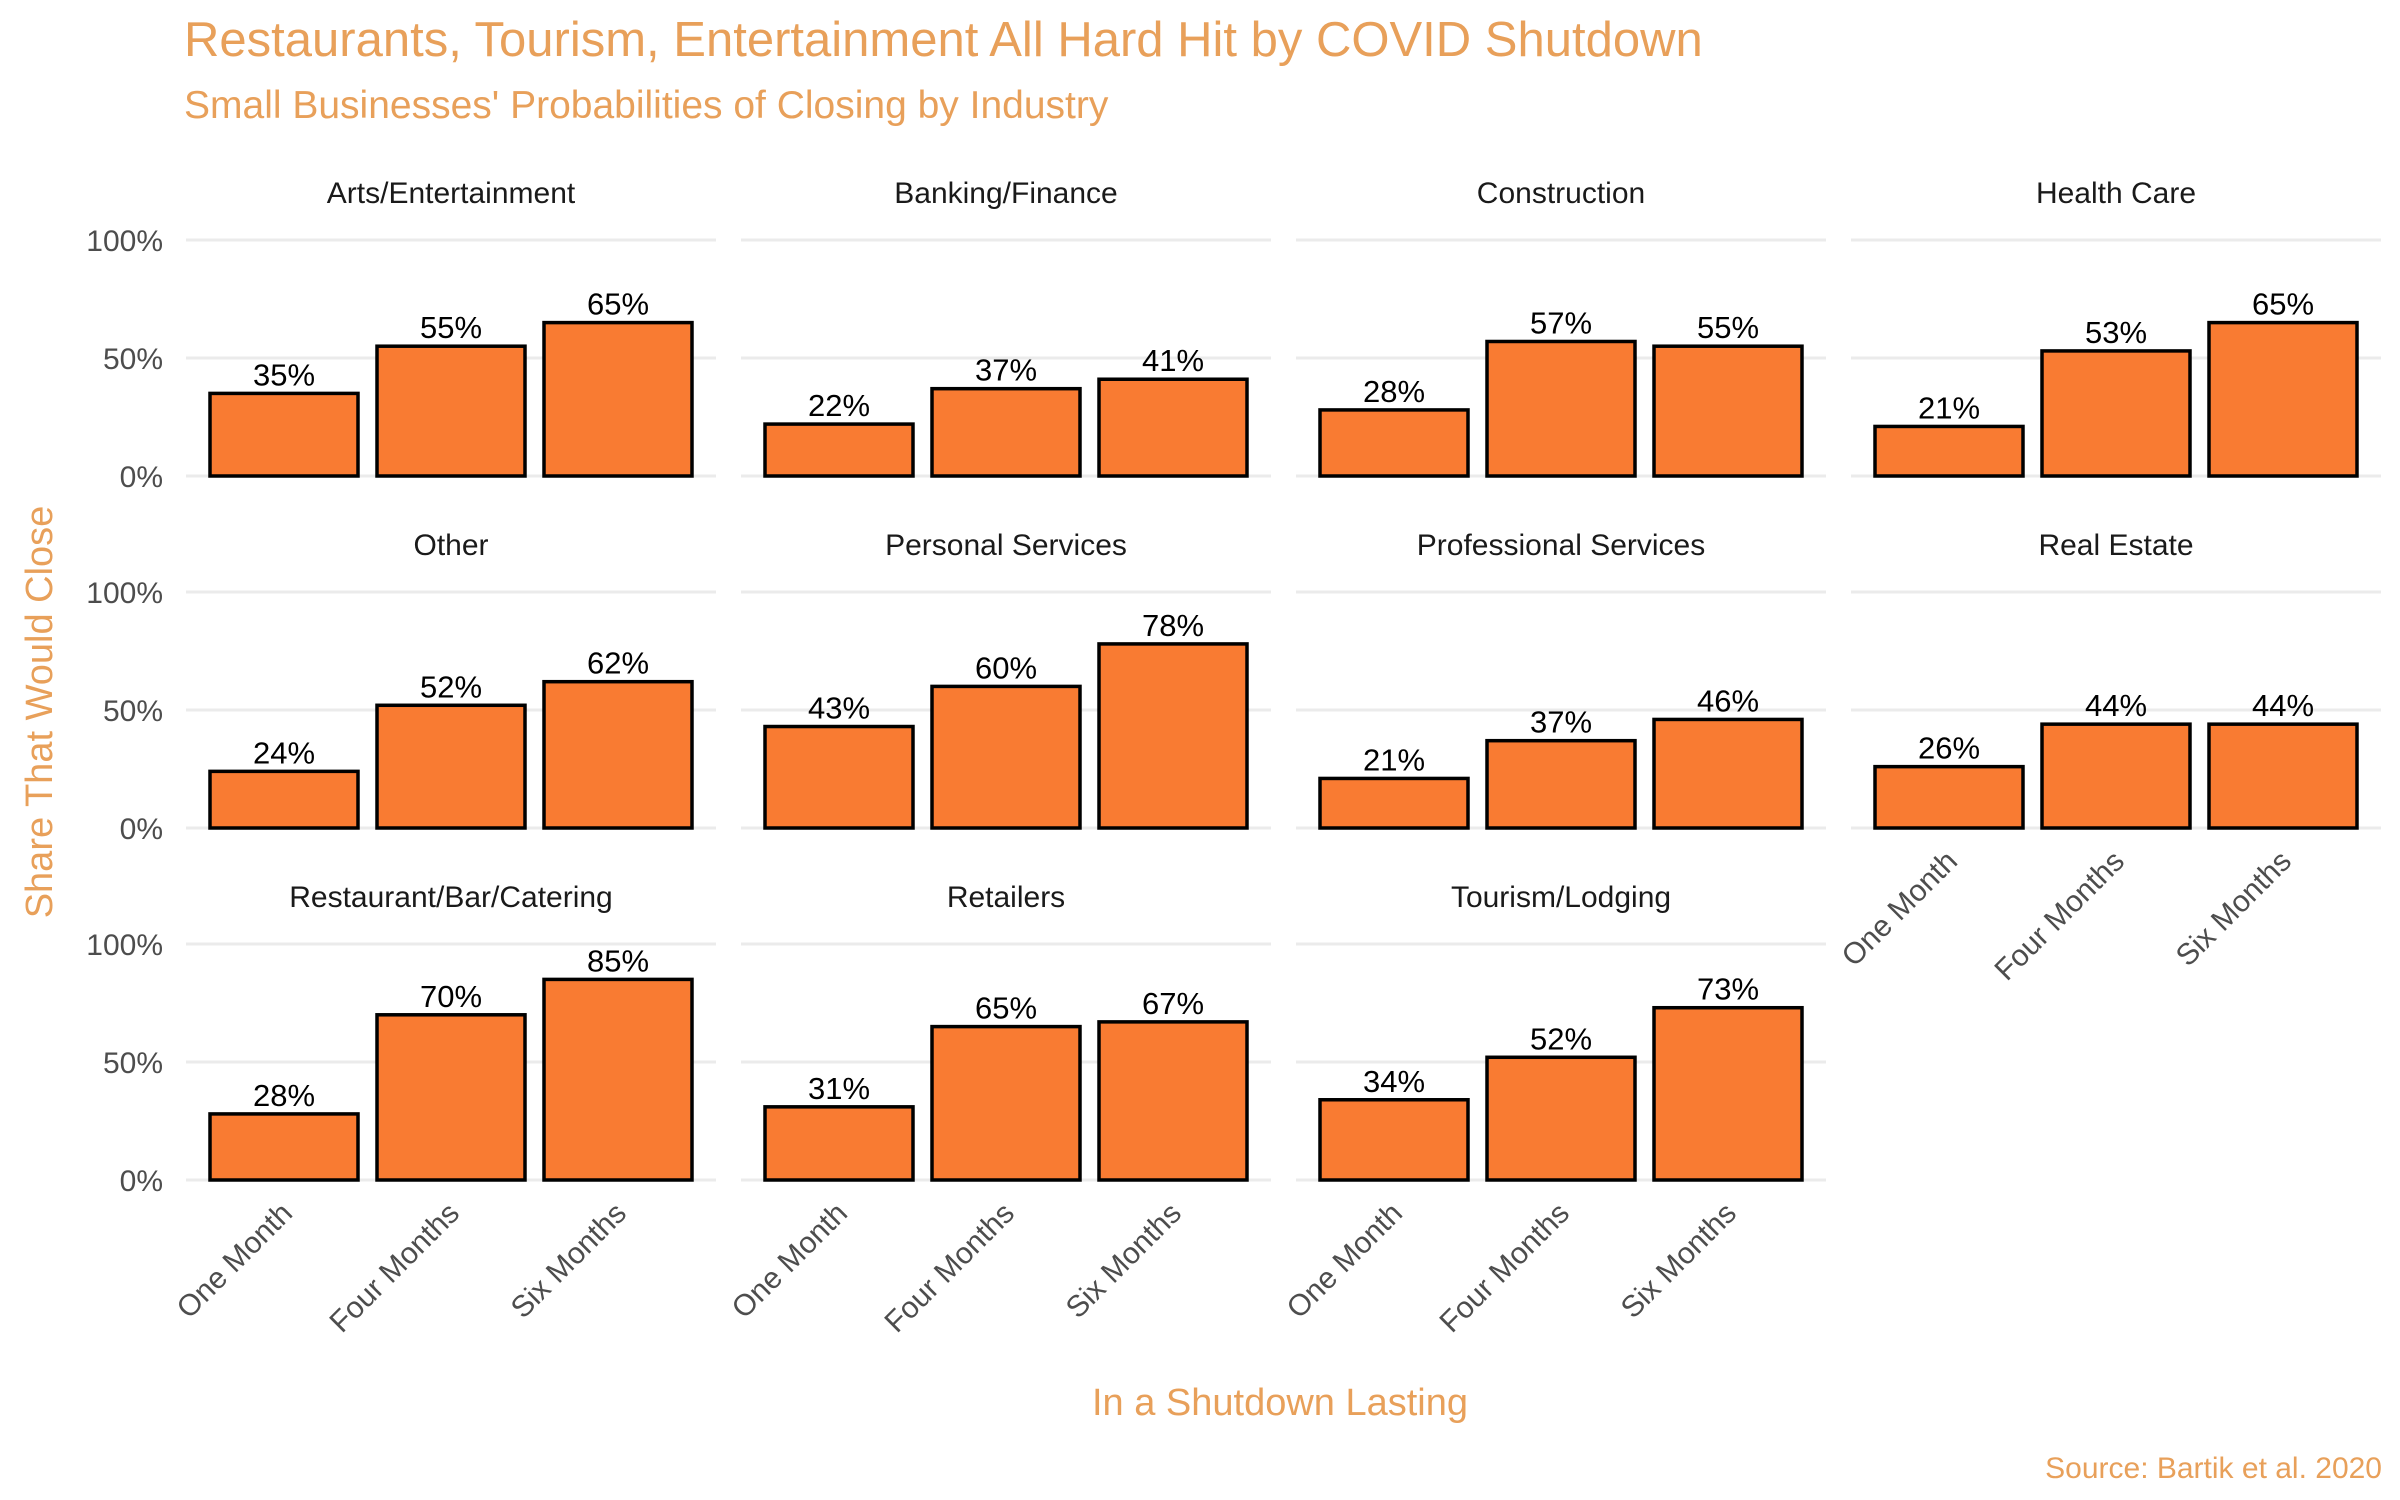  Describe the element at coordinates (1394, 1081) in the screenshot. I see `bar-value-label: 34%` at that location.